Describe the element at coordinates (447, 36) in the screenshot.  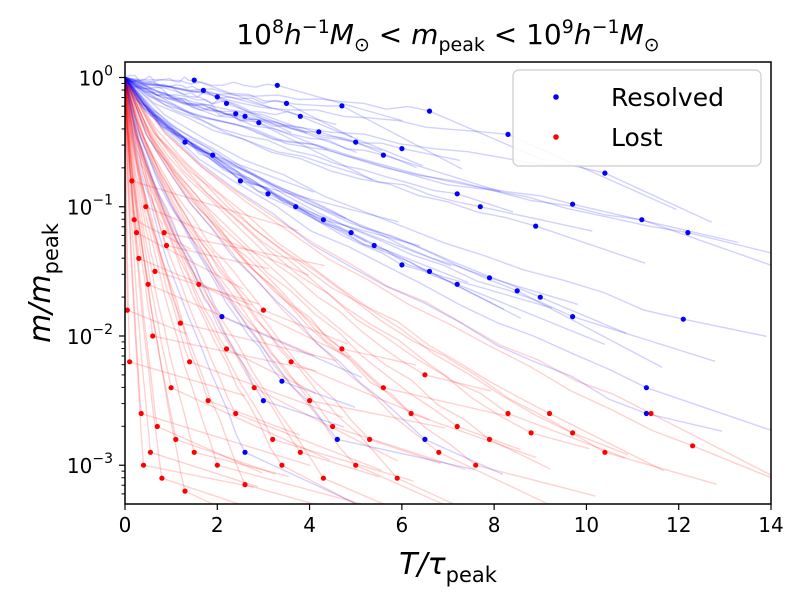
I see `chart-title: 108h−1M⊙ < mpeak < 109h−1M⊙` at that location.